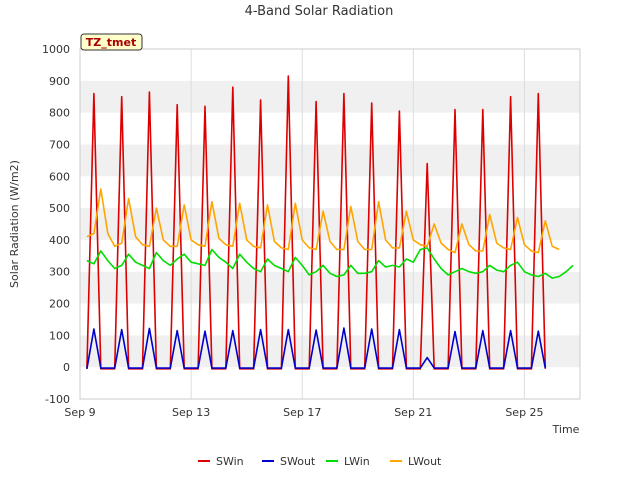 Image resolution: width=640 pixels, height=480 pixels. What do you see at coordinates (59, 335) in the screenshot?
I see `y-tick-label: 100` at bounding box center [59, 335].